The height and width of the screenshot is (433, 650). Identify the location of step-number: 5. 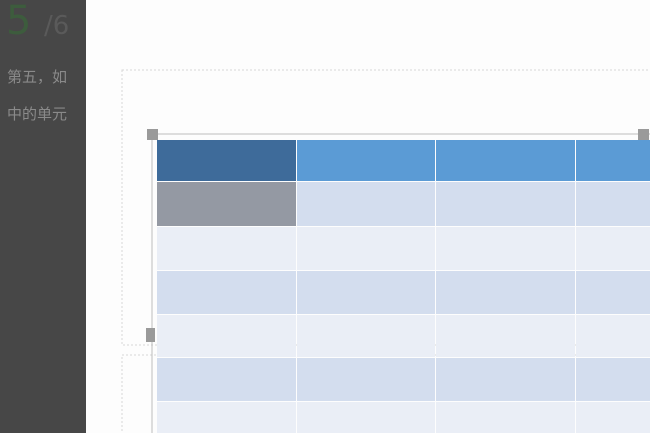
(18, 22).